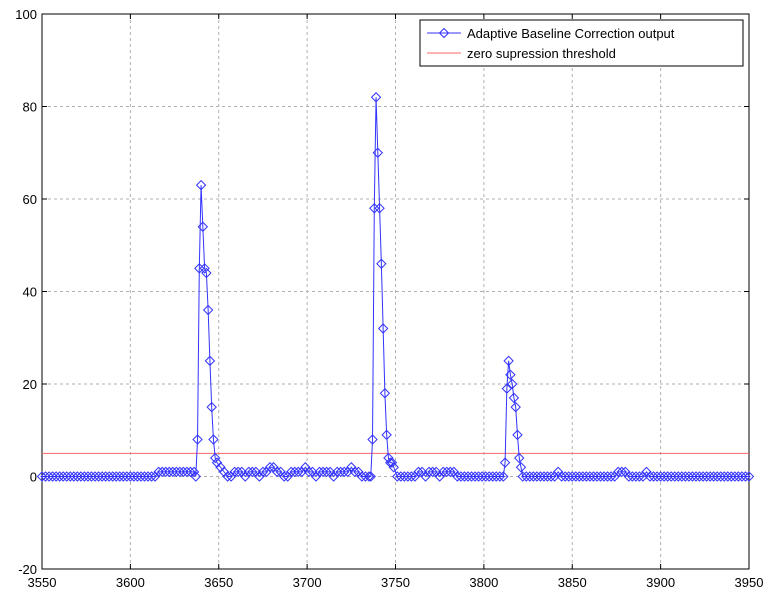  What do you see at coordinates (33, 477) in the screenshot?
I see `y-tick-label: 0` at bounding box center [33, 477].